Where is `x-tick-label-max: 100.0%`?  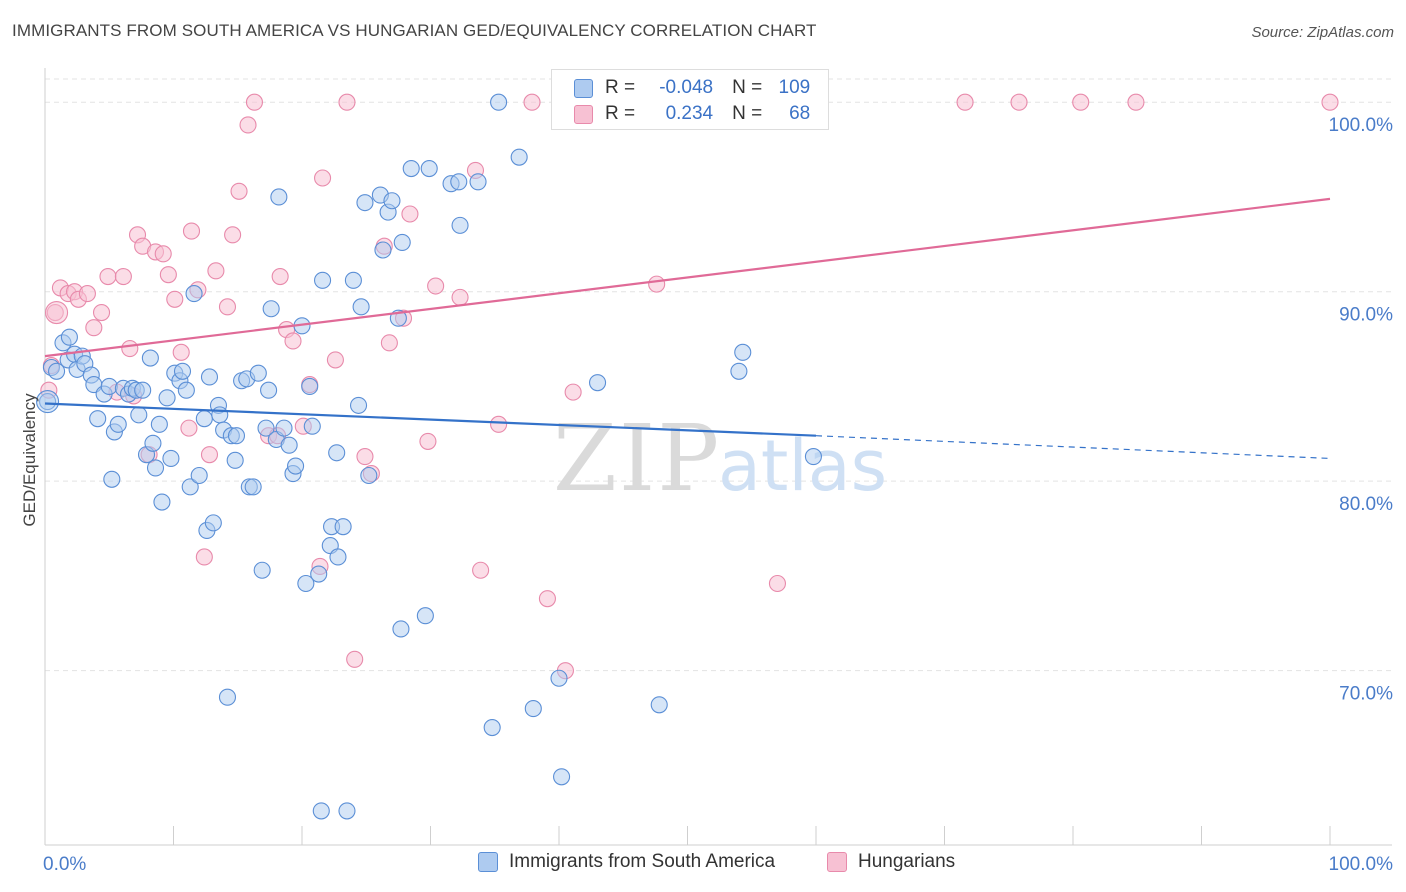
x-tick-label-max: 100.0% is located at coordinates (1361, 864).